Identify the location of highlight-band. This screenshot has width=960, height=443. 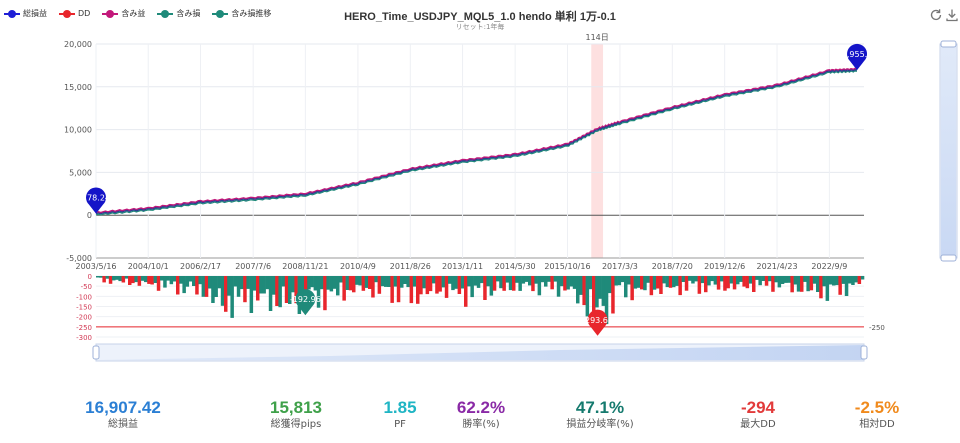
(597, 151).